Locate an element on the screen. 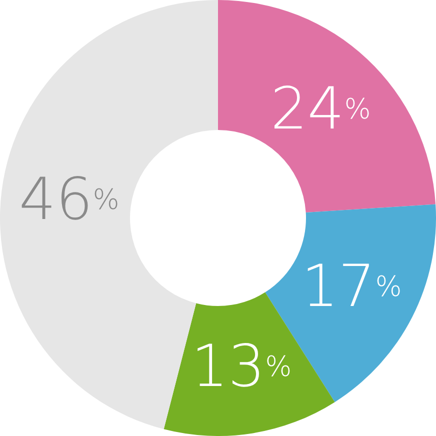  data-label: 46% is located at coordinates (69, 199).